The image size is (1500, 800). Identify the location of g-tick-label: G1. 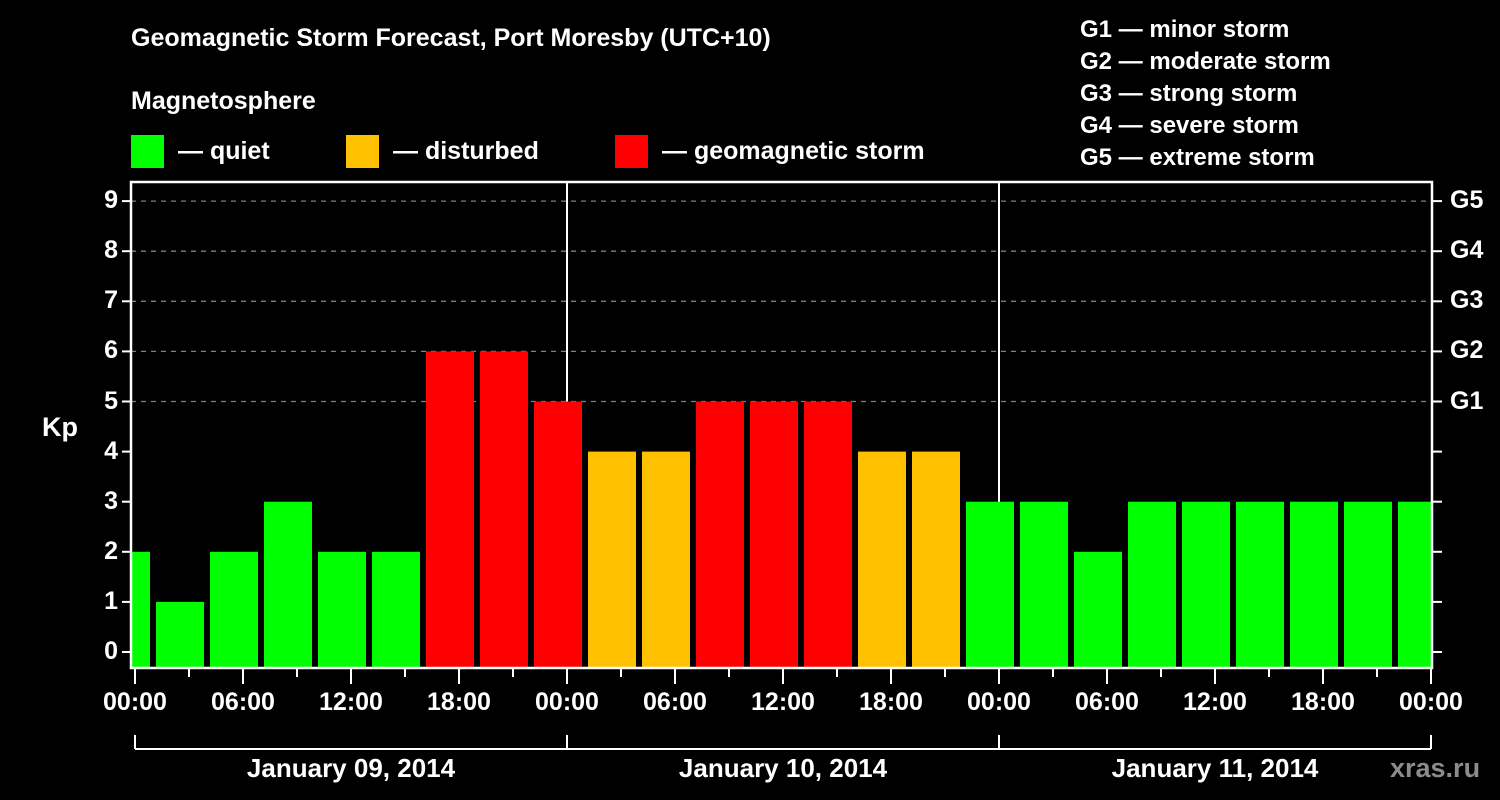
(1467, 400).